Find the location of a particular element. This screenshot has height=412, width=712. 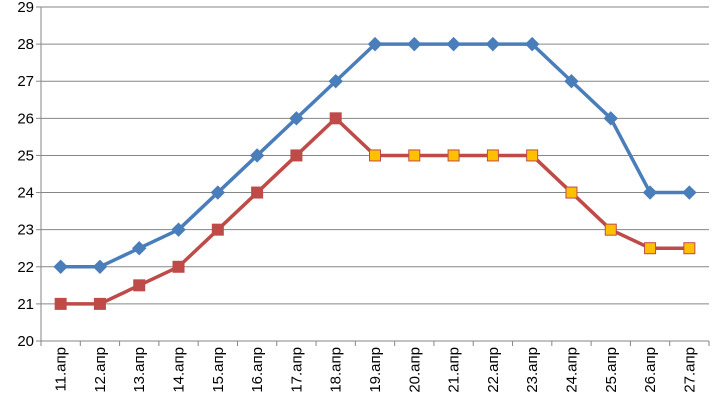

x-tick-label: 12.апр is located at coordinates (100, 370).